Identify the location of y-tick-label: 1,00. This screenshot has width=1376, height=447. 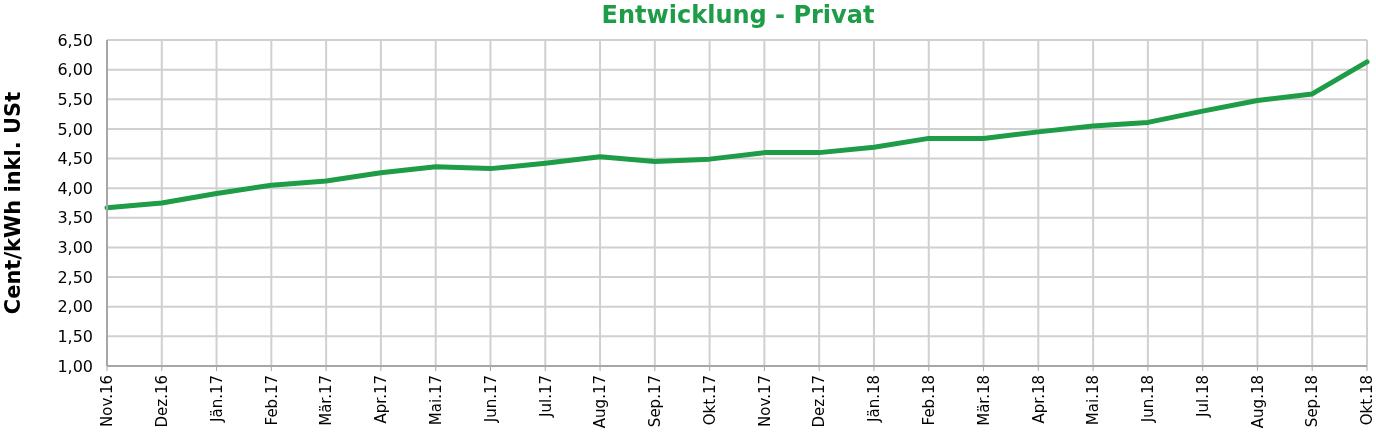
(75, 366).